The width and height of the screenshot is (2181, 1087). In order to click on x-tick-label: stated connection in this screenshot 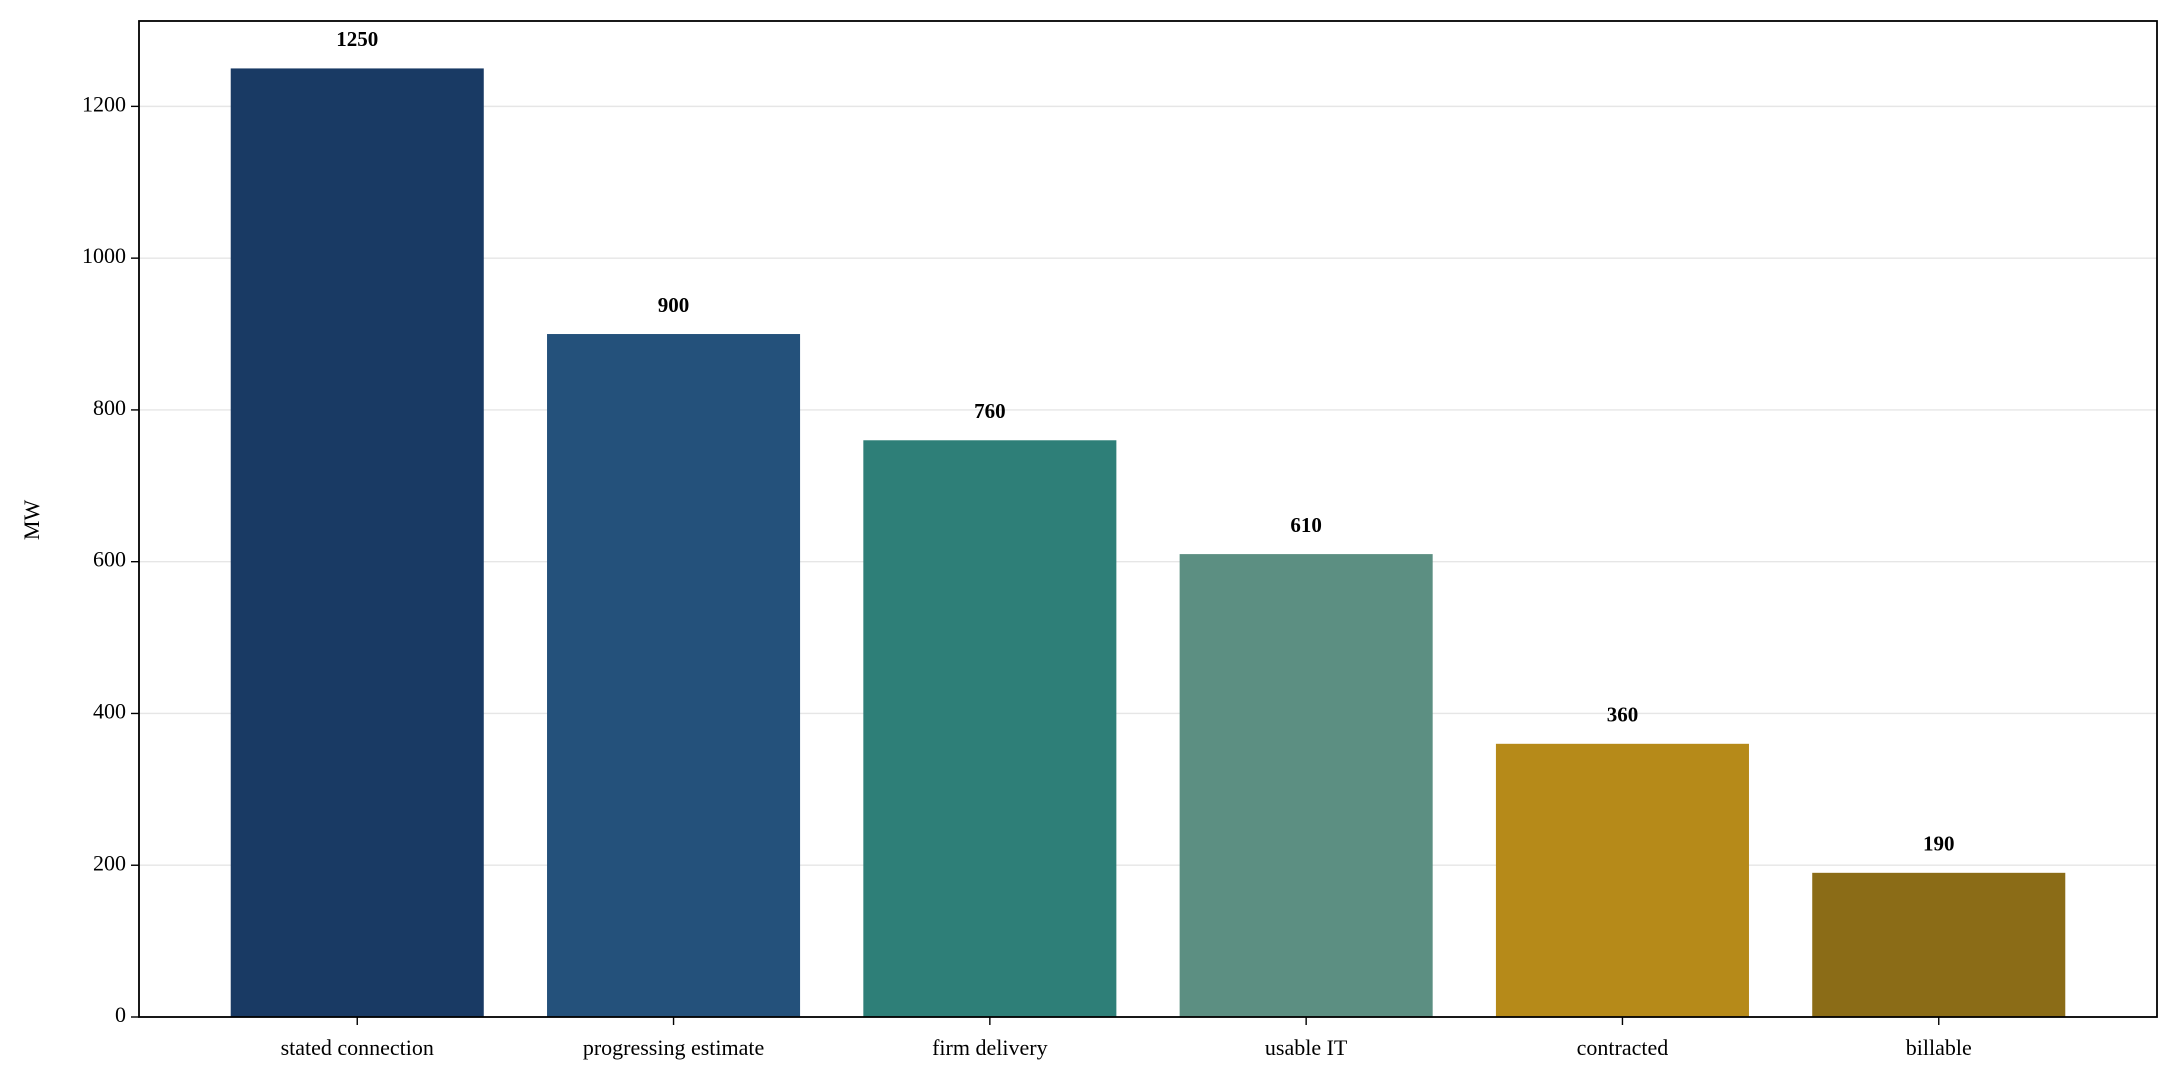, I will do `click(357, 1047)`.